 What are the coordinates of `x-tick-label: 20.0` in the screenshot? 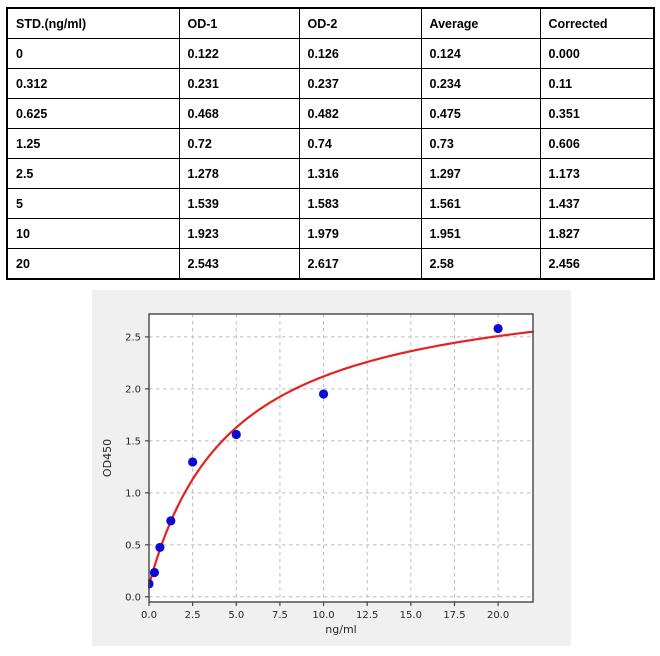 It's located at (498, 615).